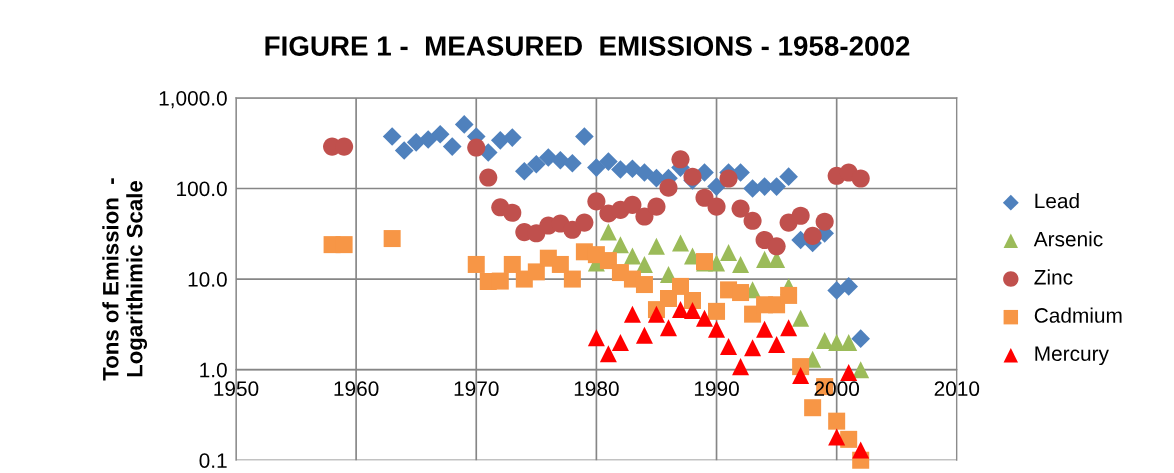 The image size is (1174, 473). Describe the element at coordinates (202, 189) in the screenshot. I see `y-tick-label: 100.0` at that location.